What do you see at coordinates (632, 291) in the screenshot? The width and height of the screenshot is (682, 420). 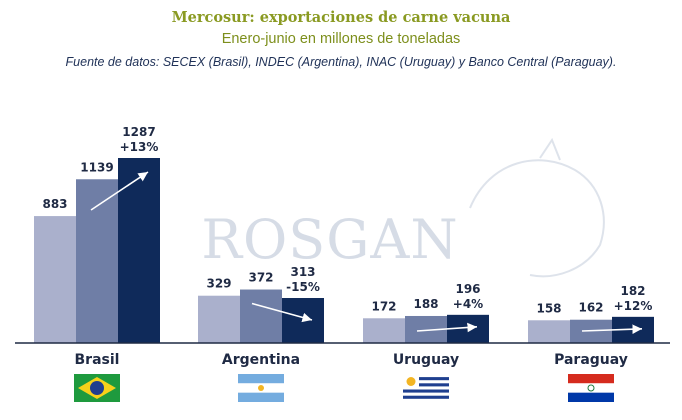 I see `value-label-paraguay-3: 182` at bounding box center [632, 291].